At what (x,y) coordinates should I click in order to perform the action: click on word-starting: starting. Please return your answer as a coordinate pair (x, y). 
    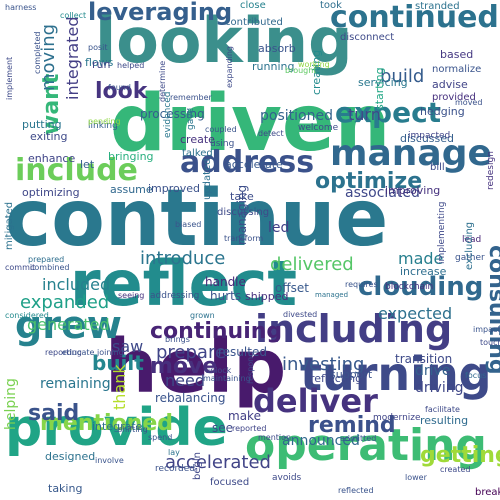
    Looking at the image, I should click on (379, 88).